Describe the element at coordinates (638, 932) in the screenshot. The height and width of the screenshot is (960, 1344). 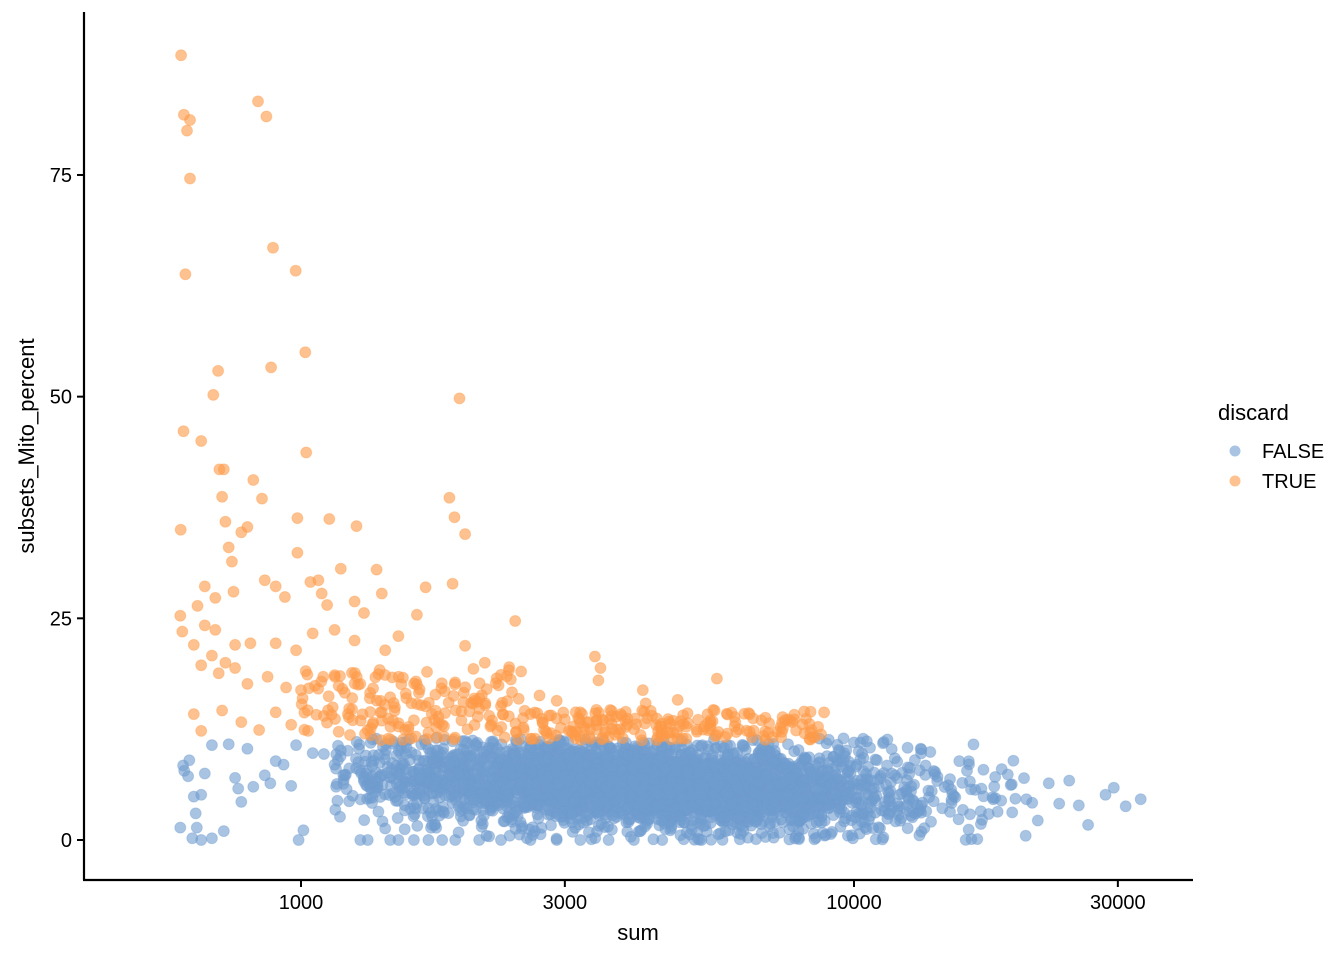
I see `x-axis-title: sum` at that location.